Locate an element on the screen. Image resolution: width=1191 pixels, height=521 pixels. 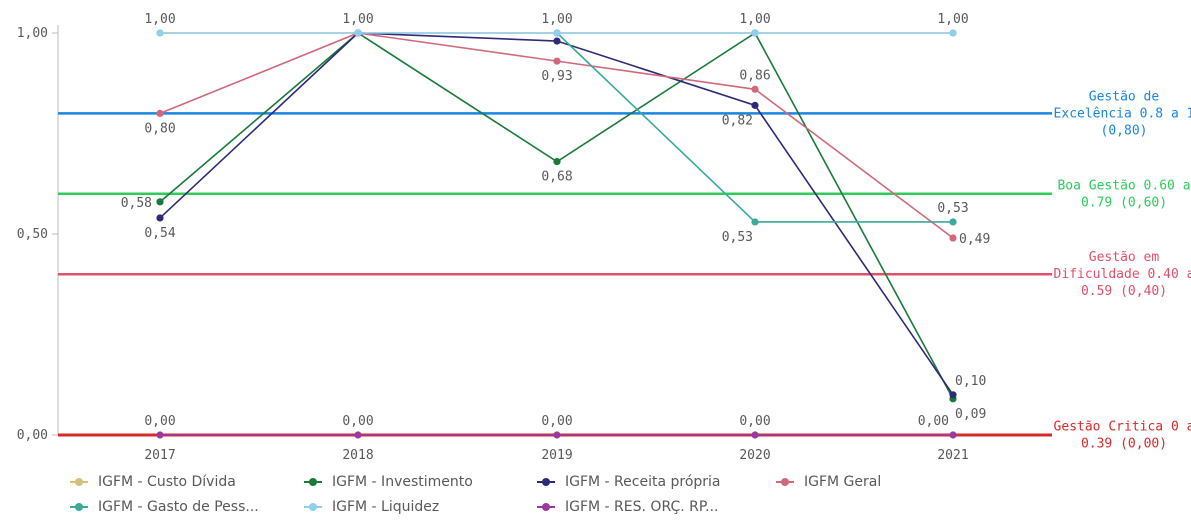
x-tick-label: 2018 is located at coordinates (357, 455).